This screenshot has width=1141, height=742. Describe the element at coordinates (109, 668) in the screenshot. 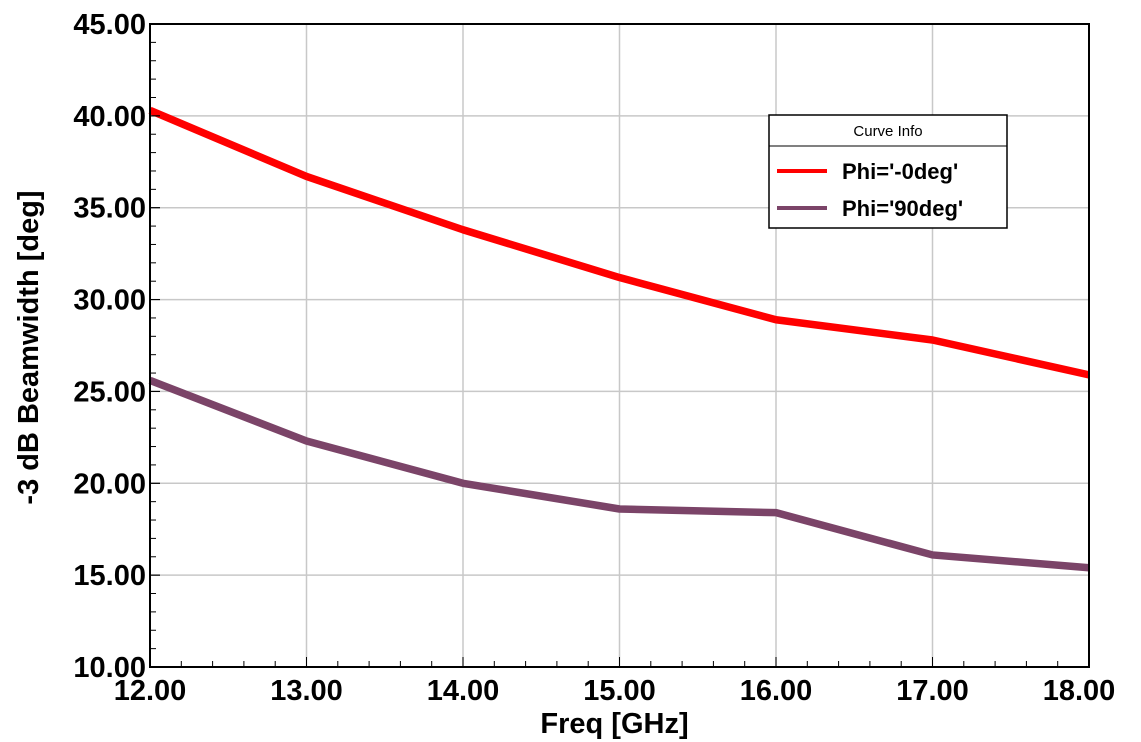

I see `y-tick-label: 10.00` at that location.